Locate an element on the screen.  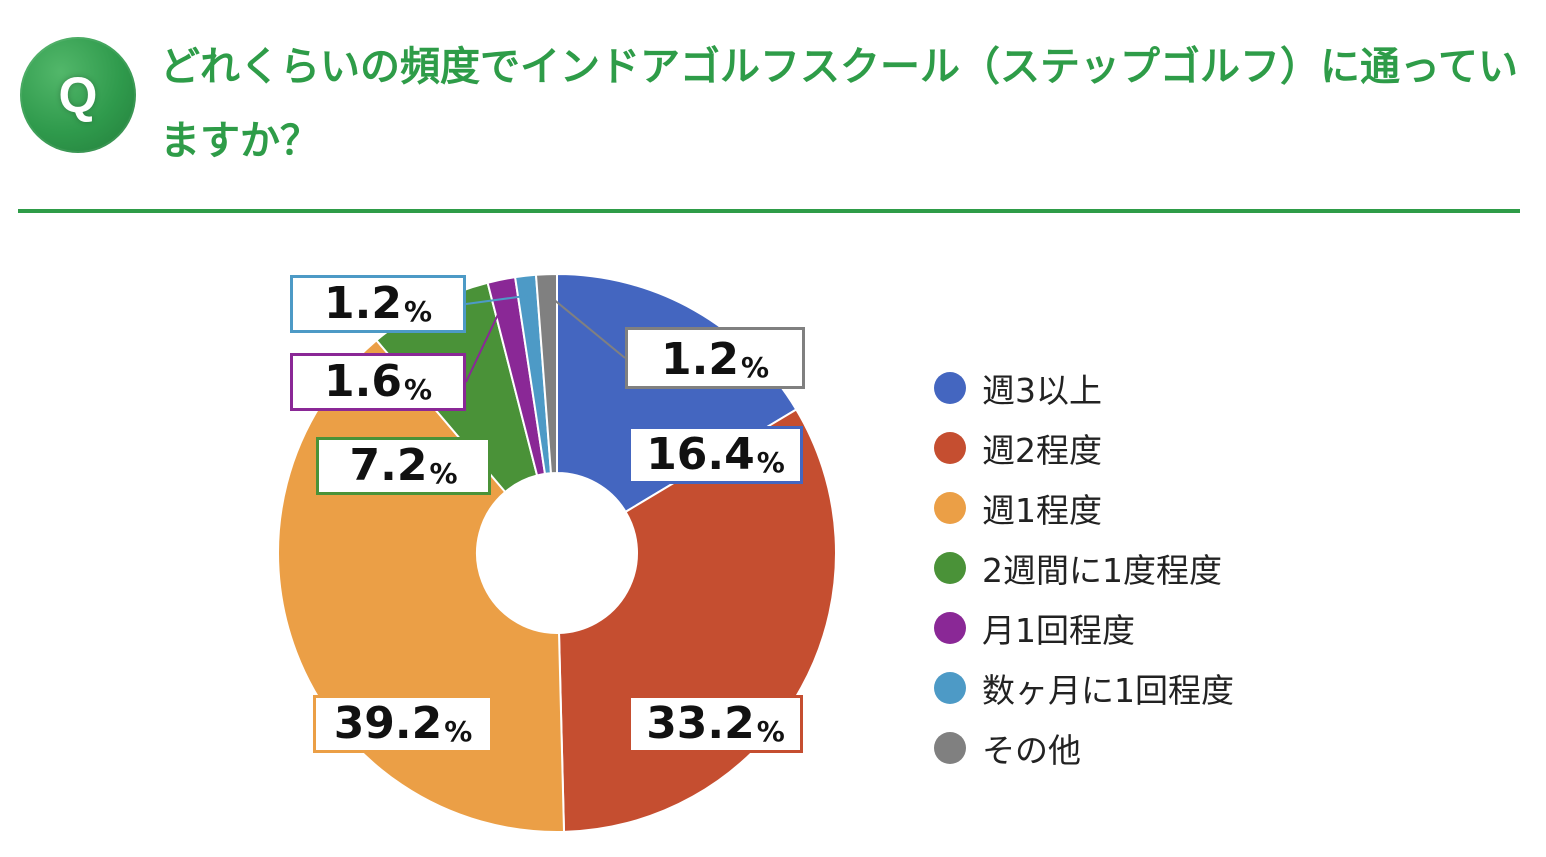
slice-other is located at coordinates (546, 373).